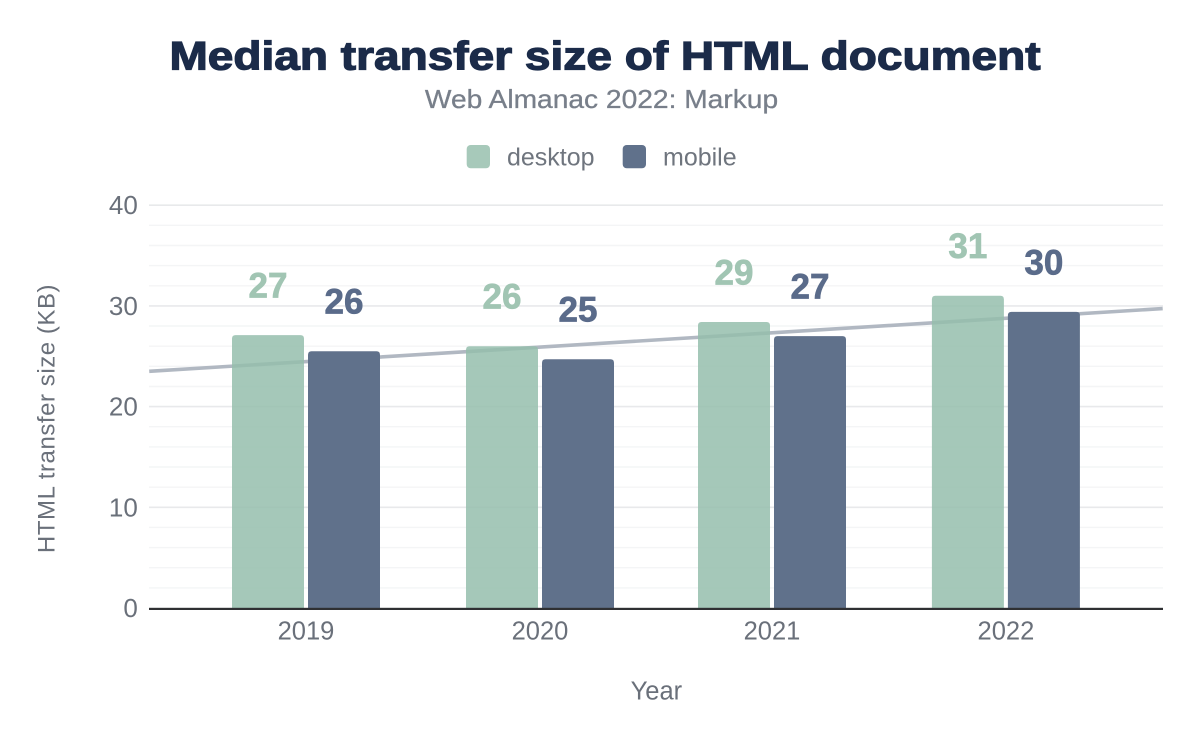 Image resolution: width=1200 pixels, height=742 pixels. I want to click on svg-text: 2022, so click(1006, 632).